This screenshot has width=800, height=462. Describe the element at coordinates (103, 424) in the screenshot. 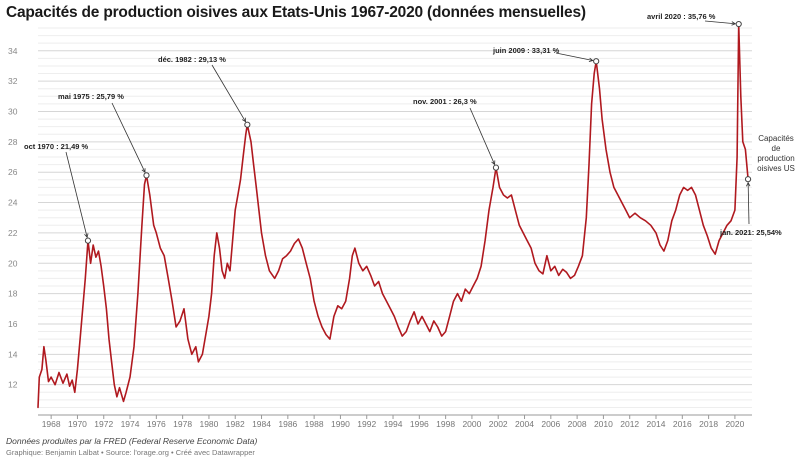

I see `x-tick-label: 1972` at that location.